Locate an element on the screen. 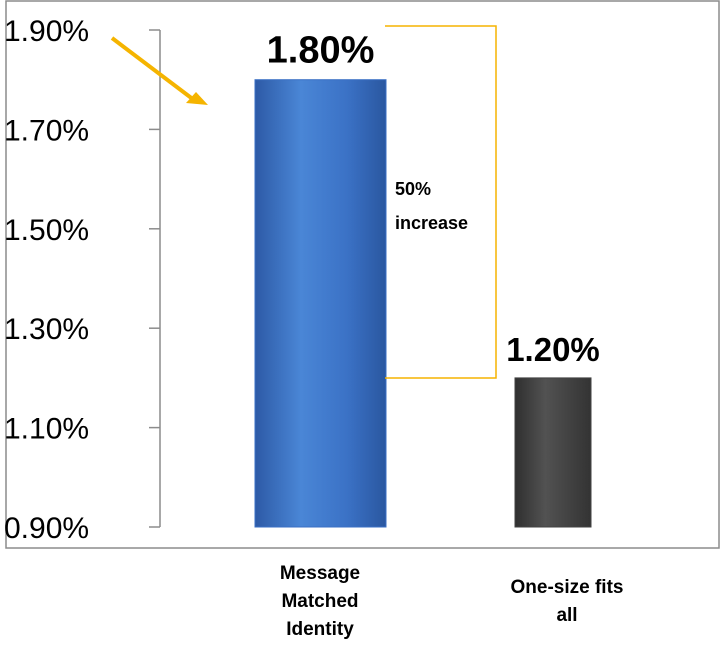 The image size is (725, 651). y-tick-label-0: 0.90% is located at coordinates (46, 528).